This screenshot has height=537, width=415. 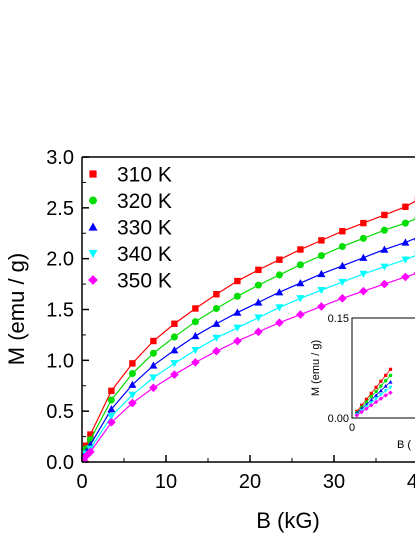 I want to click on inset-background, so click(x=383, y=368).